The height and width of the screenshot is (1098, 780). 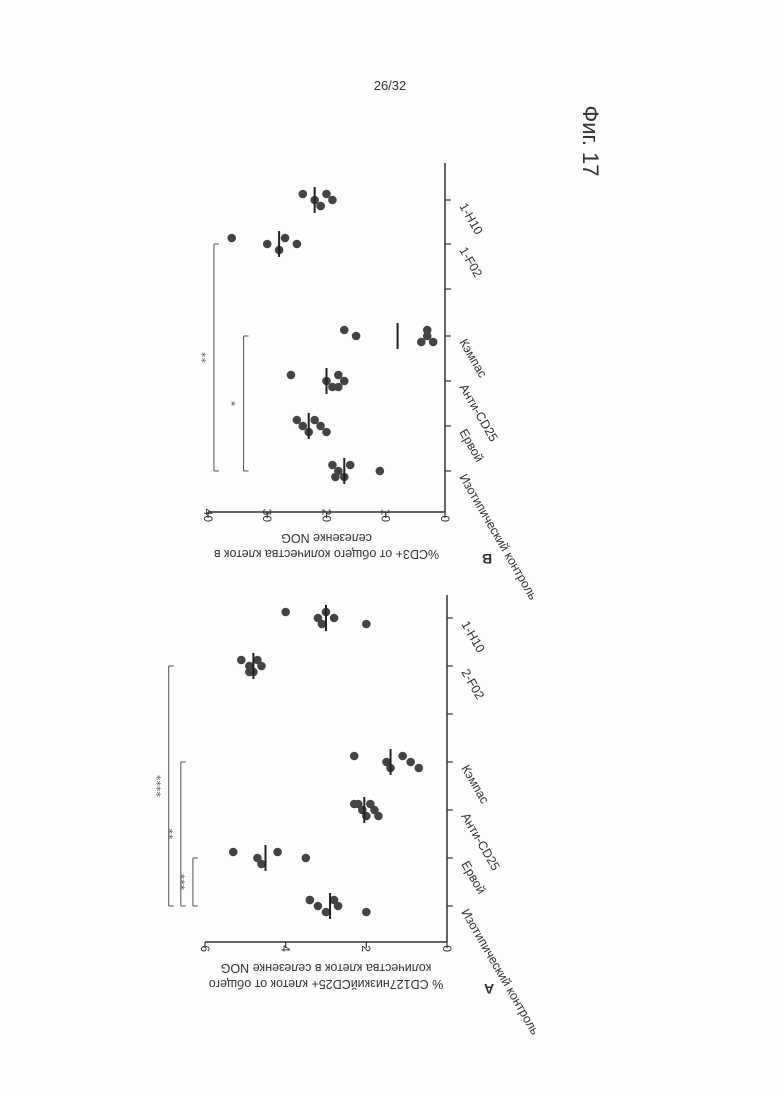 I want to click on value-tick-label: 2, so click(x=366, y=948).